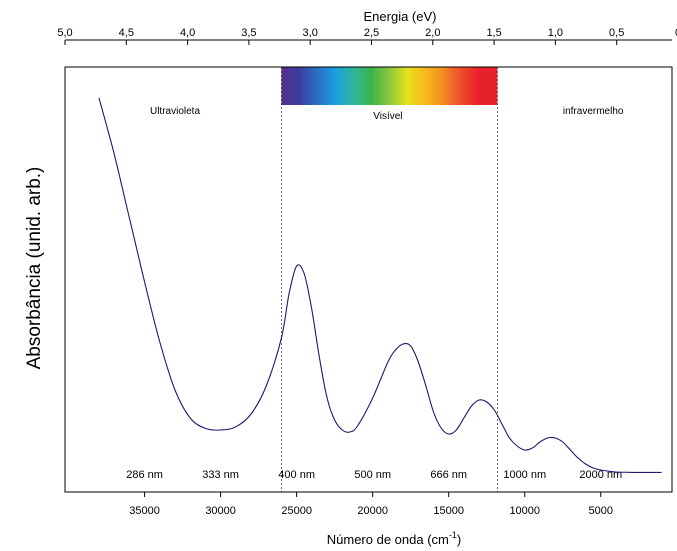 Image resolution: width=677 pixels, height=551 pixels. What do you see at coordinates (593, 111) in the screenshot?
I see `region-label: infravermelho` at bounding box center [593, 111].